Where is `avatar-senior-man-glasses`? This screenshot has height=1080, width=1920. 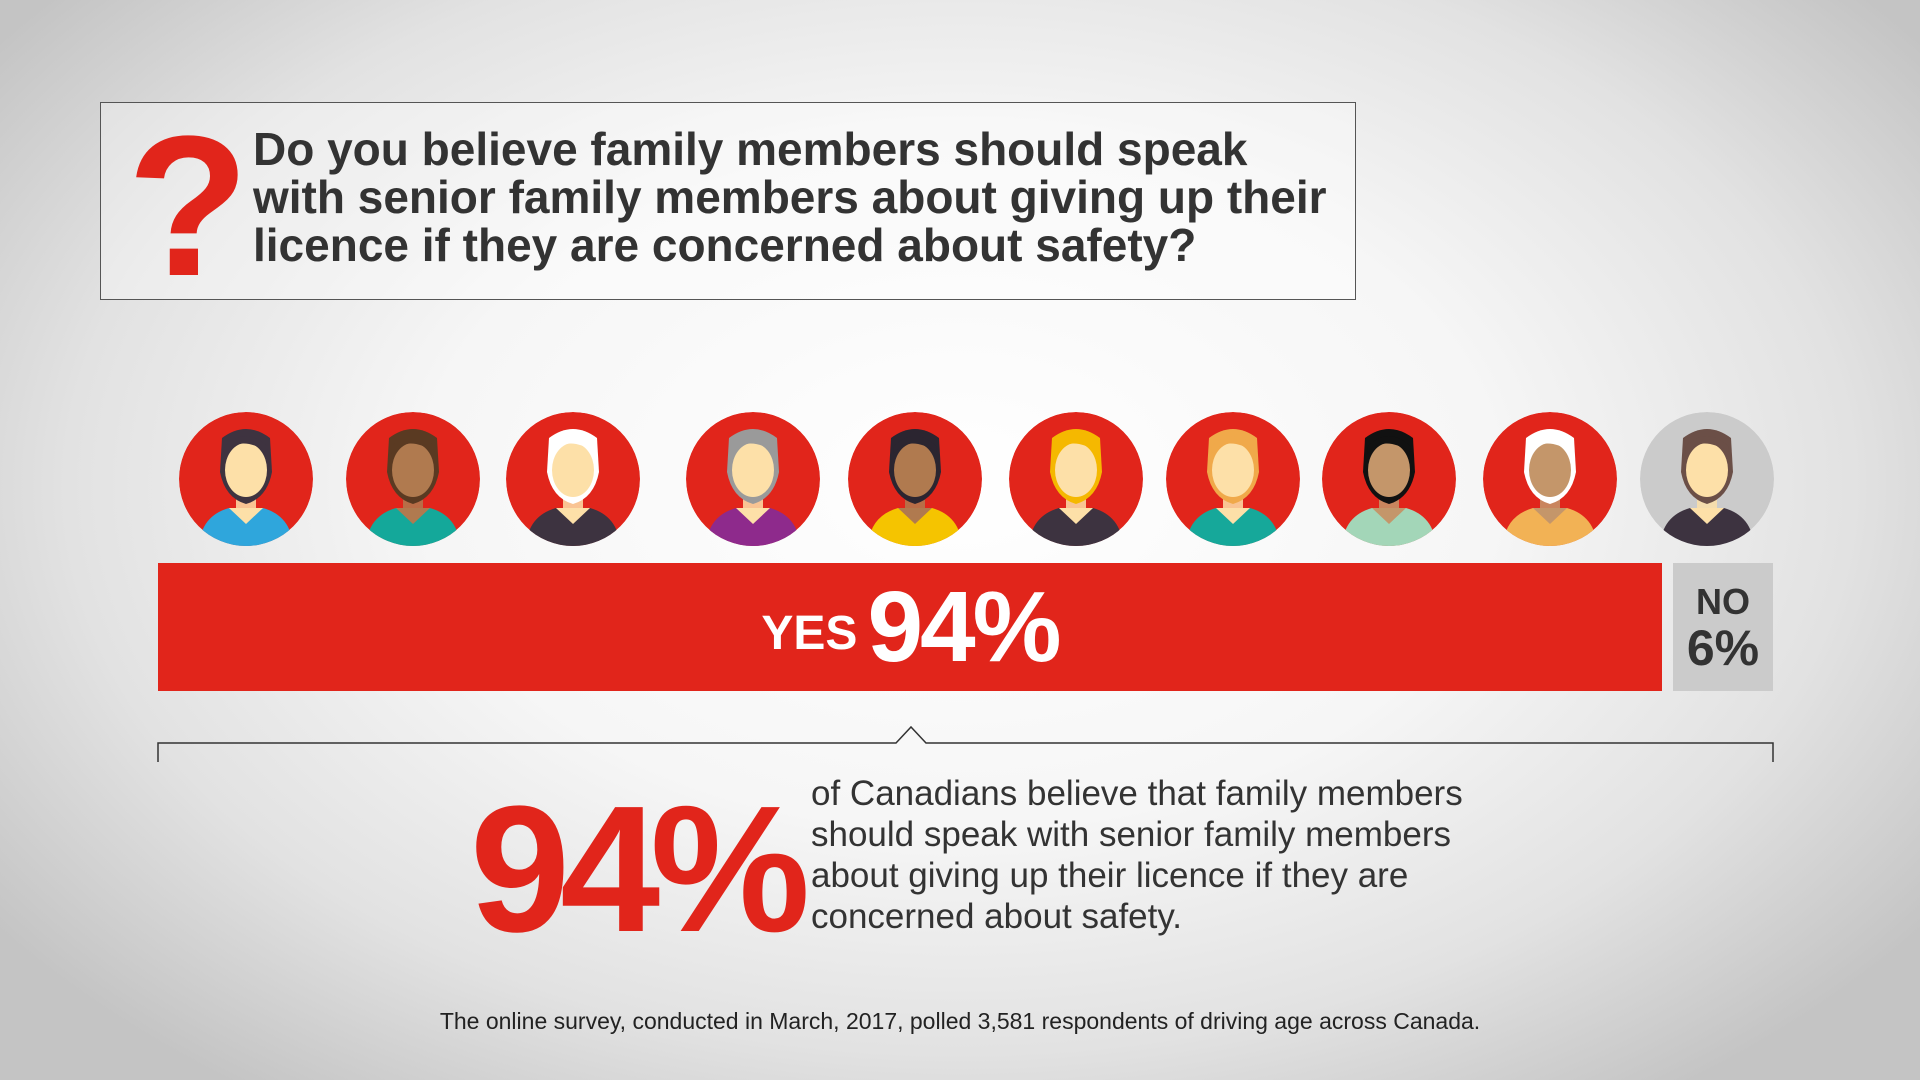
avatar-senior-man-glasses is located at coordinates (1550, 479).